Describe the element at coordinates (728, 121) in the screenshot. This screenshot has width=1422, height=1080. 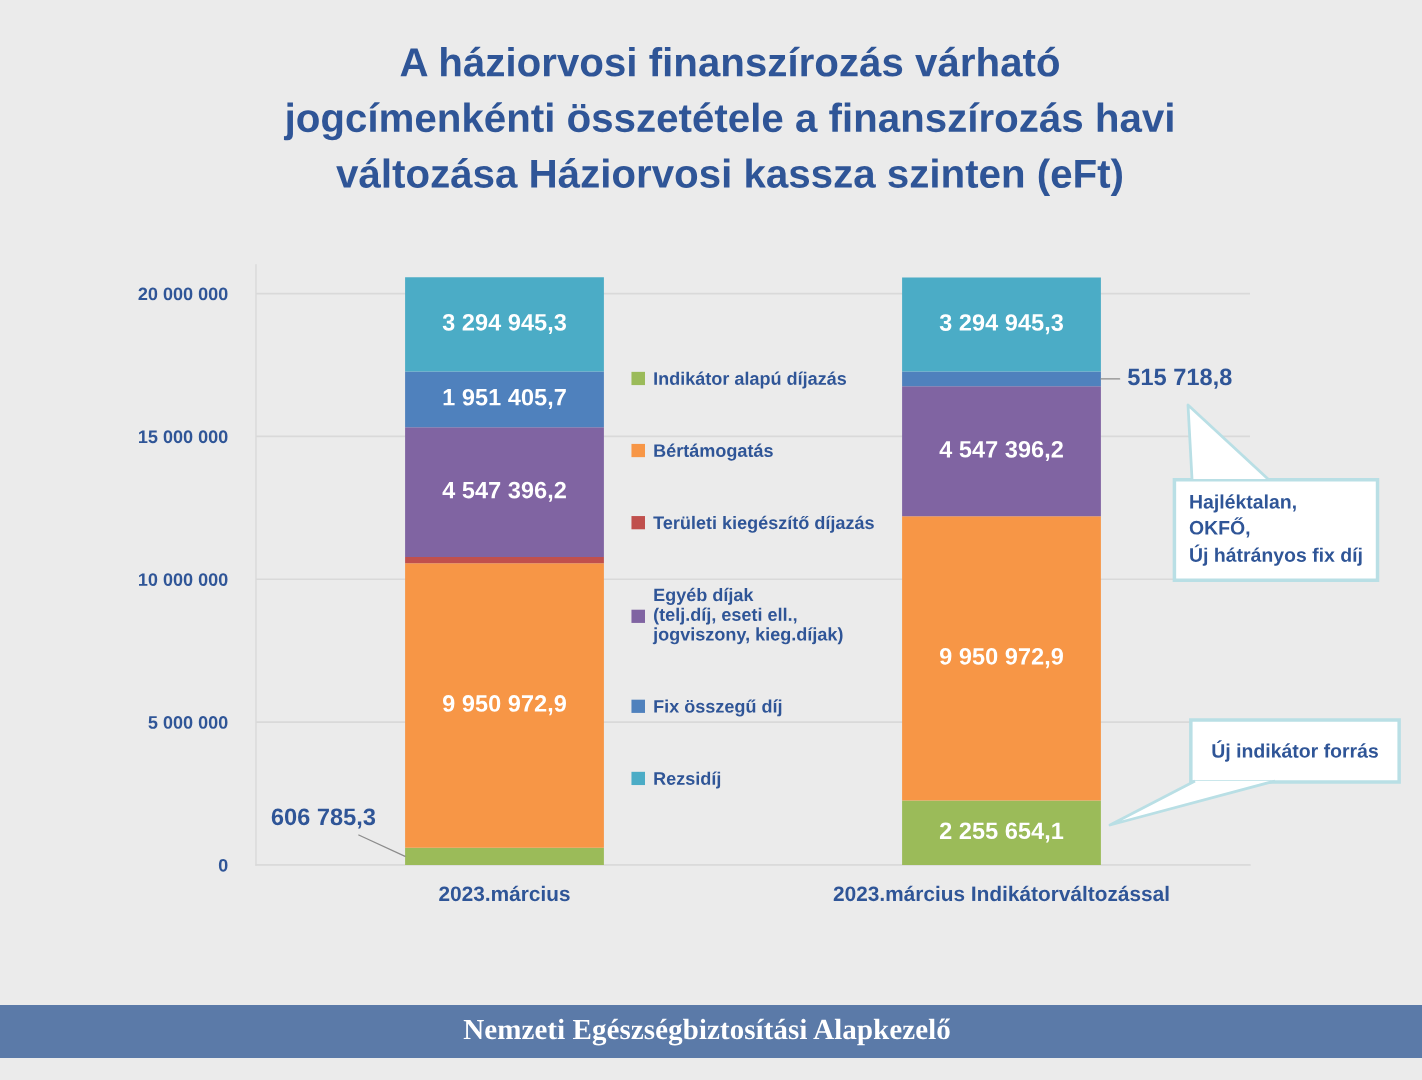
I see `chart-title: A háziorvosi finanszírozás várható jogcímenkénti összetétele a finanszírozás havi változása Háziorvosi kassza szinten (eFt)` at that location.